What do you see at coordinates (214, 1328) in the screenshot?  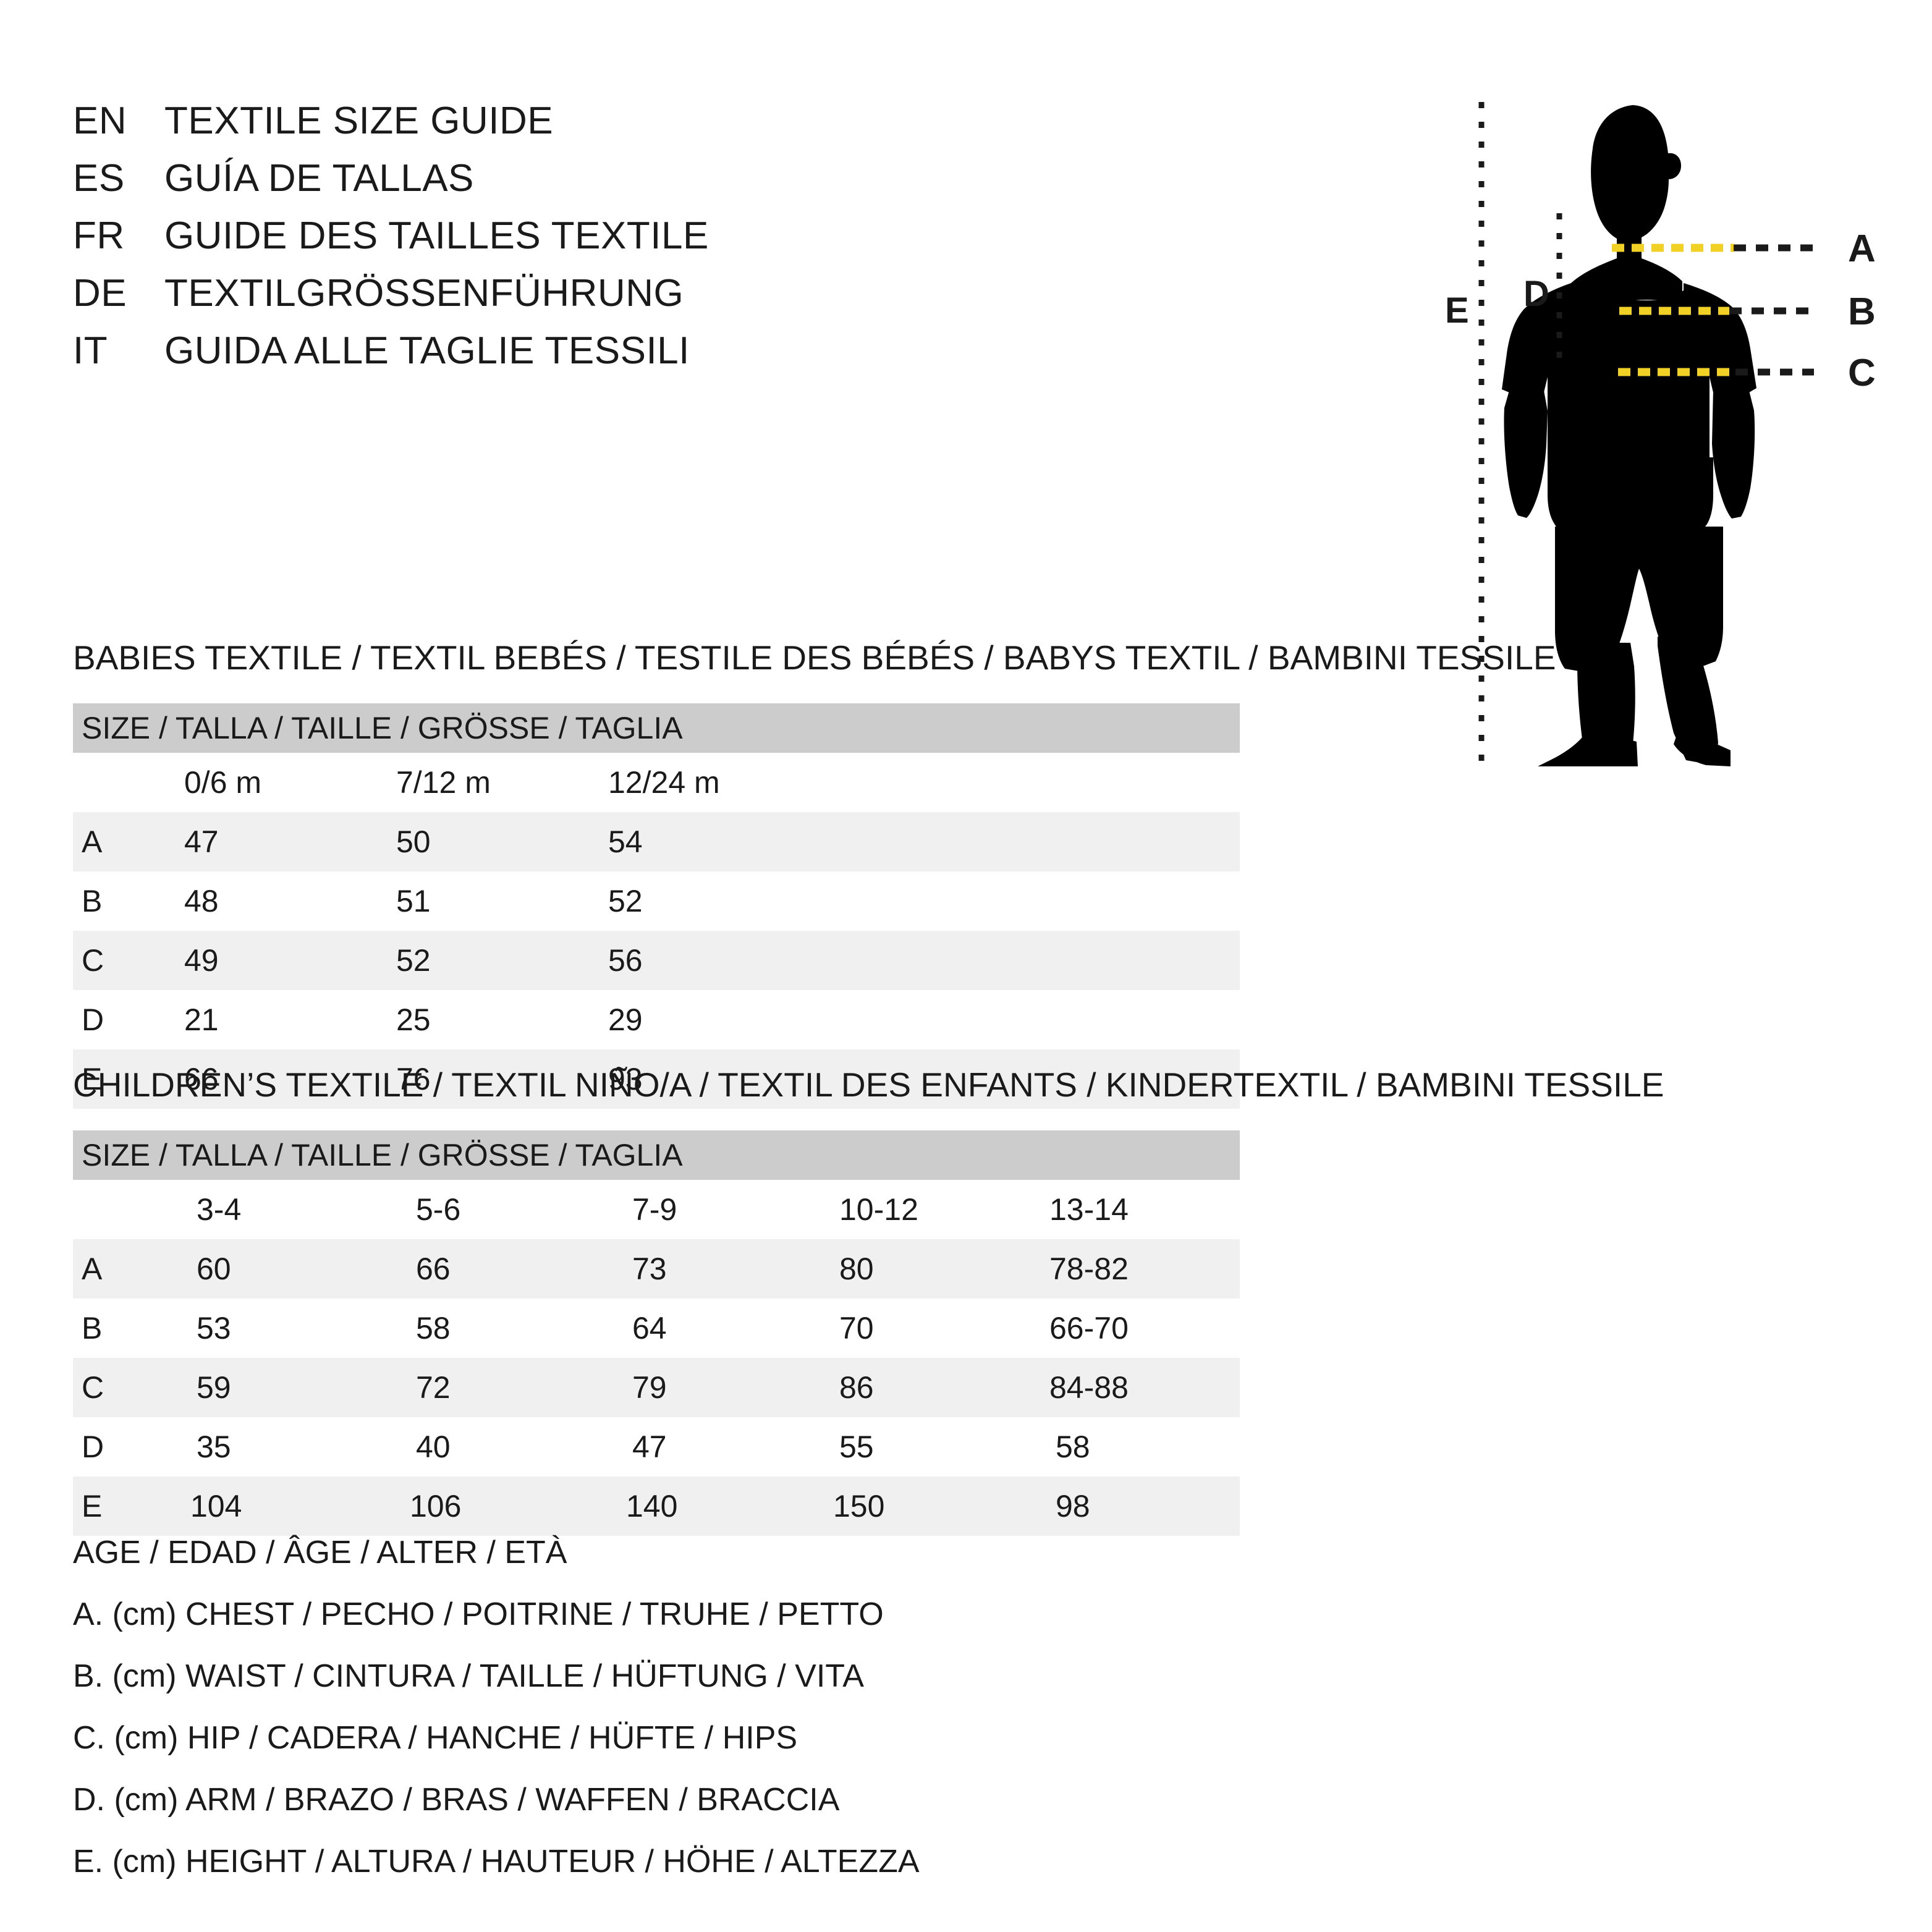 I see `children-cell-b-0: 53` at bounding box center [214, 1328].